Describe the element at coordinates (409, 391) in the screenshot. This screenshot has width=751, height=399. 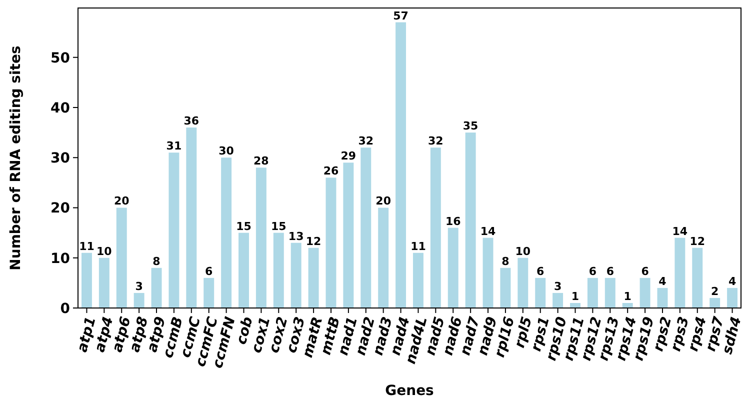
I see `x-axis-title: Genes` at that location.